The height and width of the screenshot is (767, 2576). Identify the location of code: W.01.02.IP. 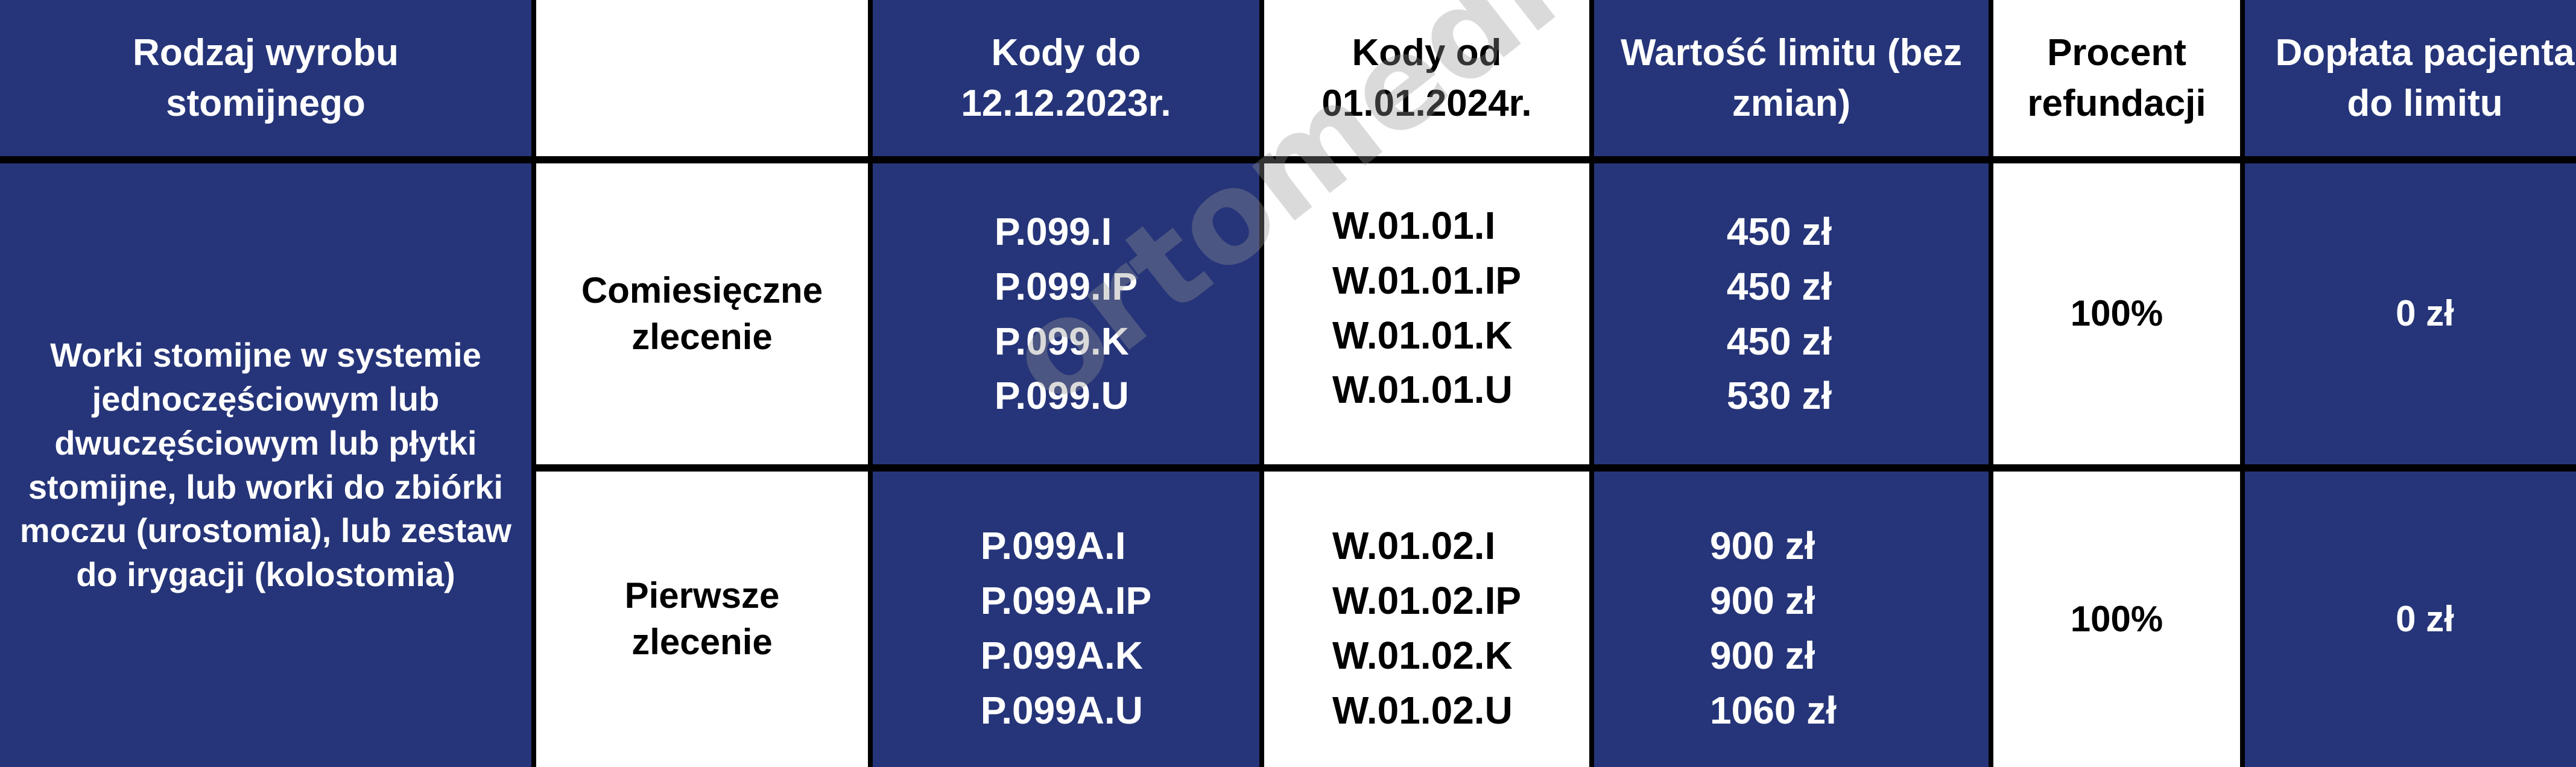
(1427, 601).